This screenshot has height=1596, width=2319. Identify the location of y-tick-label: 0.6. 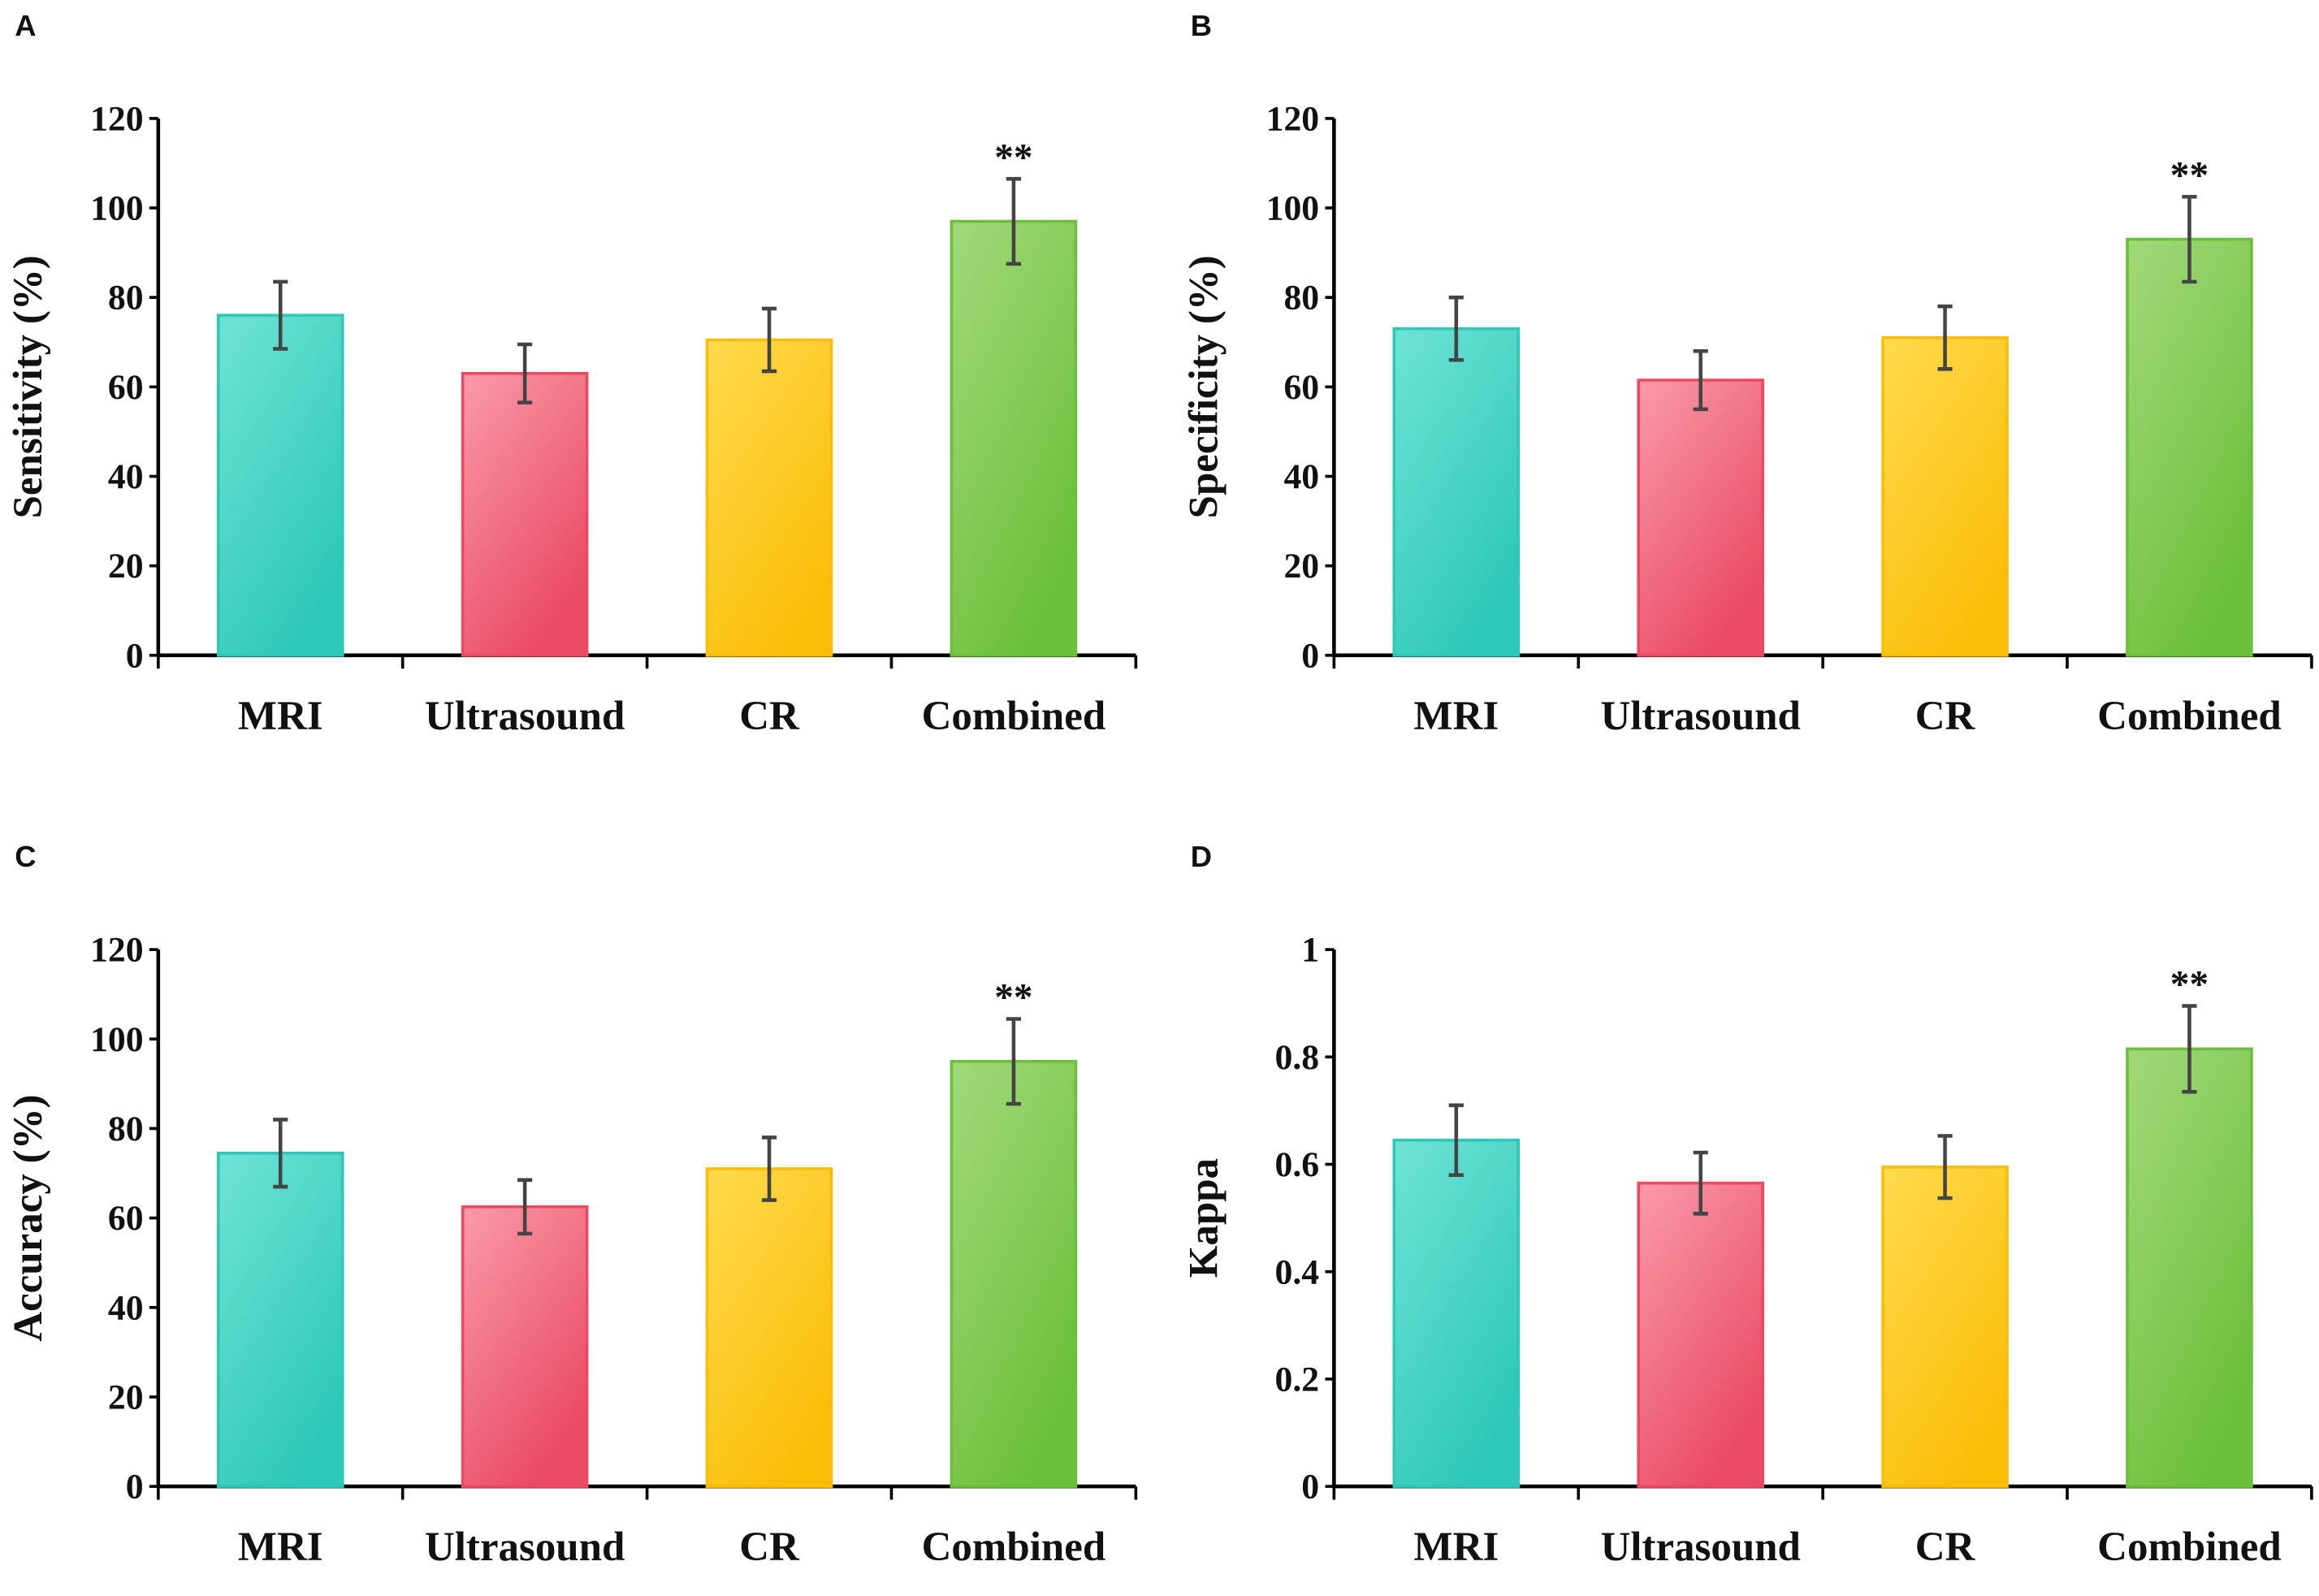
(1297, 1164).